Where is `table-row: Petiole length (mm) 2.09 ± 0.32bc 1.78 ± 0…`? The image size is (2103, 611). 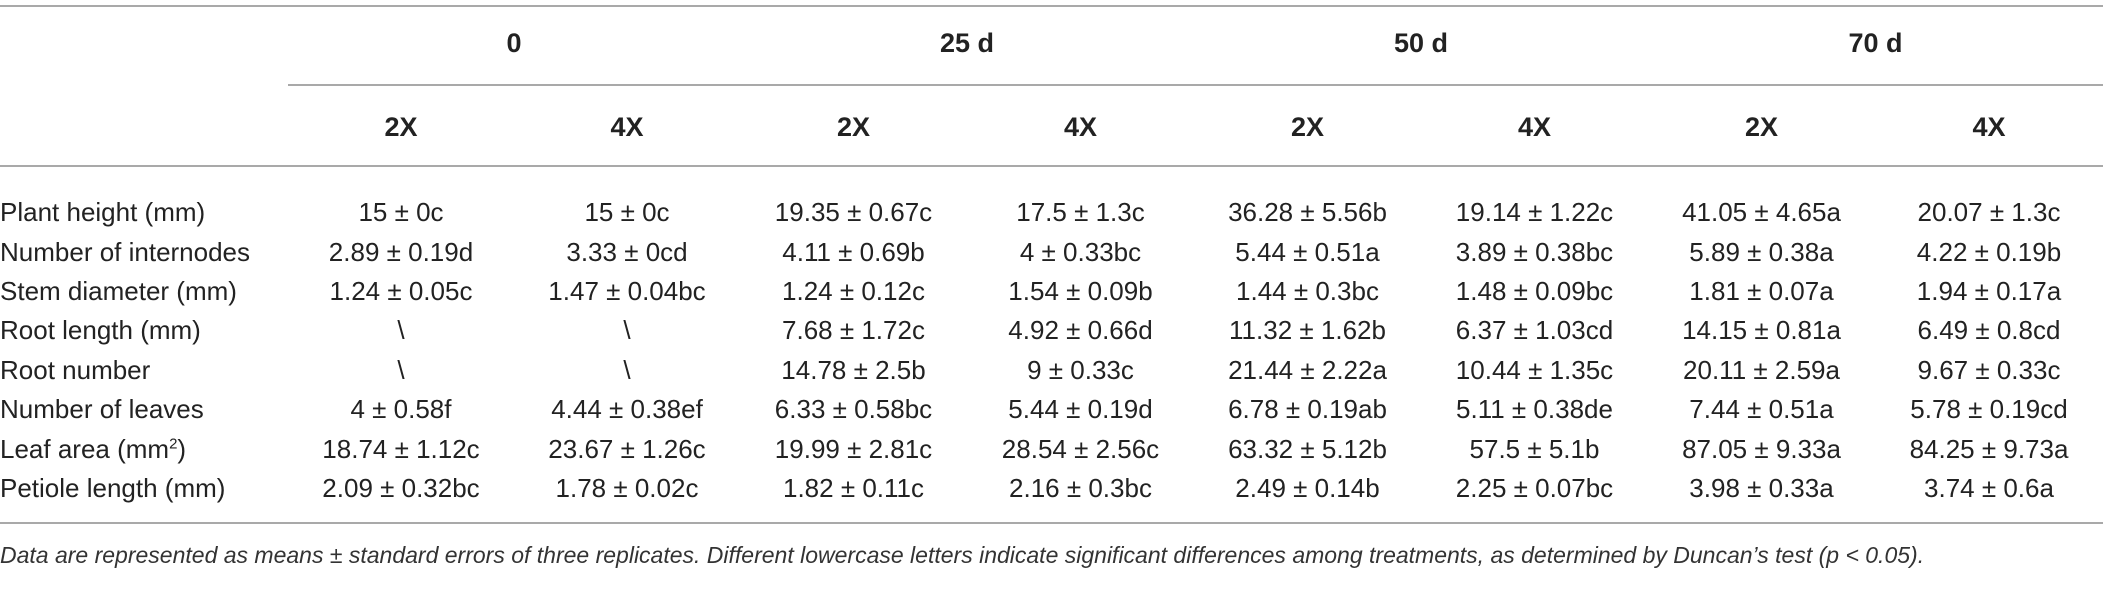 table-row: Petiole length (mm) 2.09 ± 0.32bc 1.78 ± 0… is located at coordinates (1051, 488).